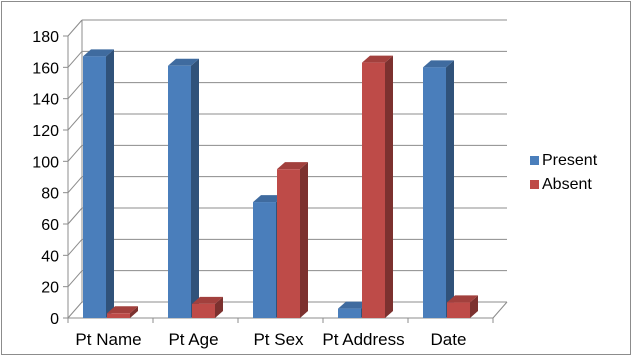 Image resolution: width=634 pixels, height=358 pixels. I want to click on y-tick-label: 140, so click(45, 100).